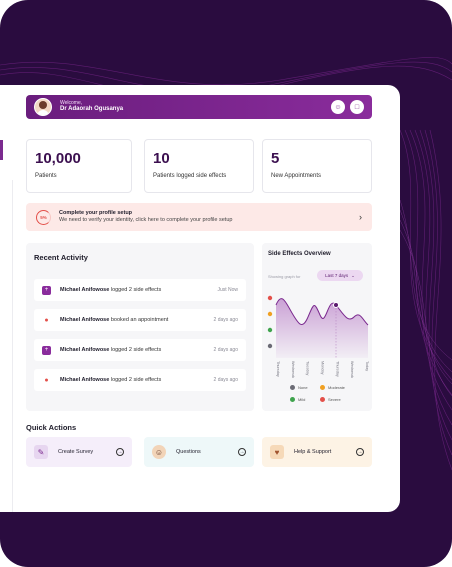 The height and width of the screenshot is (567, 452). What do you see at coordinates (12, 346) in the screenshot?
I see `sidebar-divider` at bounding box center [12, 346].